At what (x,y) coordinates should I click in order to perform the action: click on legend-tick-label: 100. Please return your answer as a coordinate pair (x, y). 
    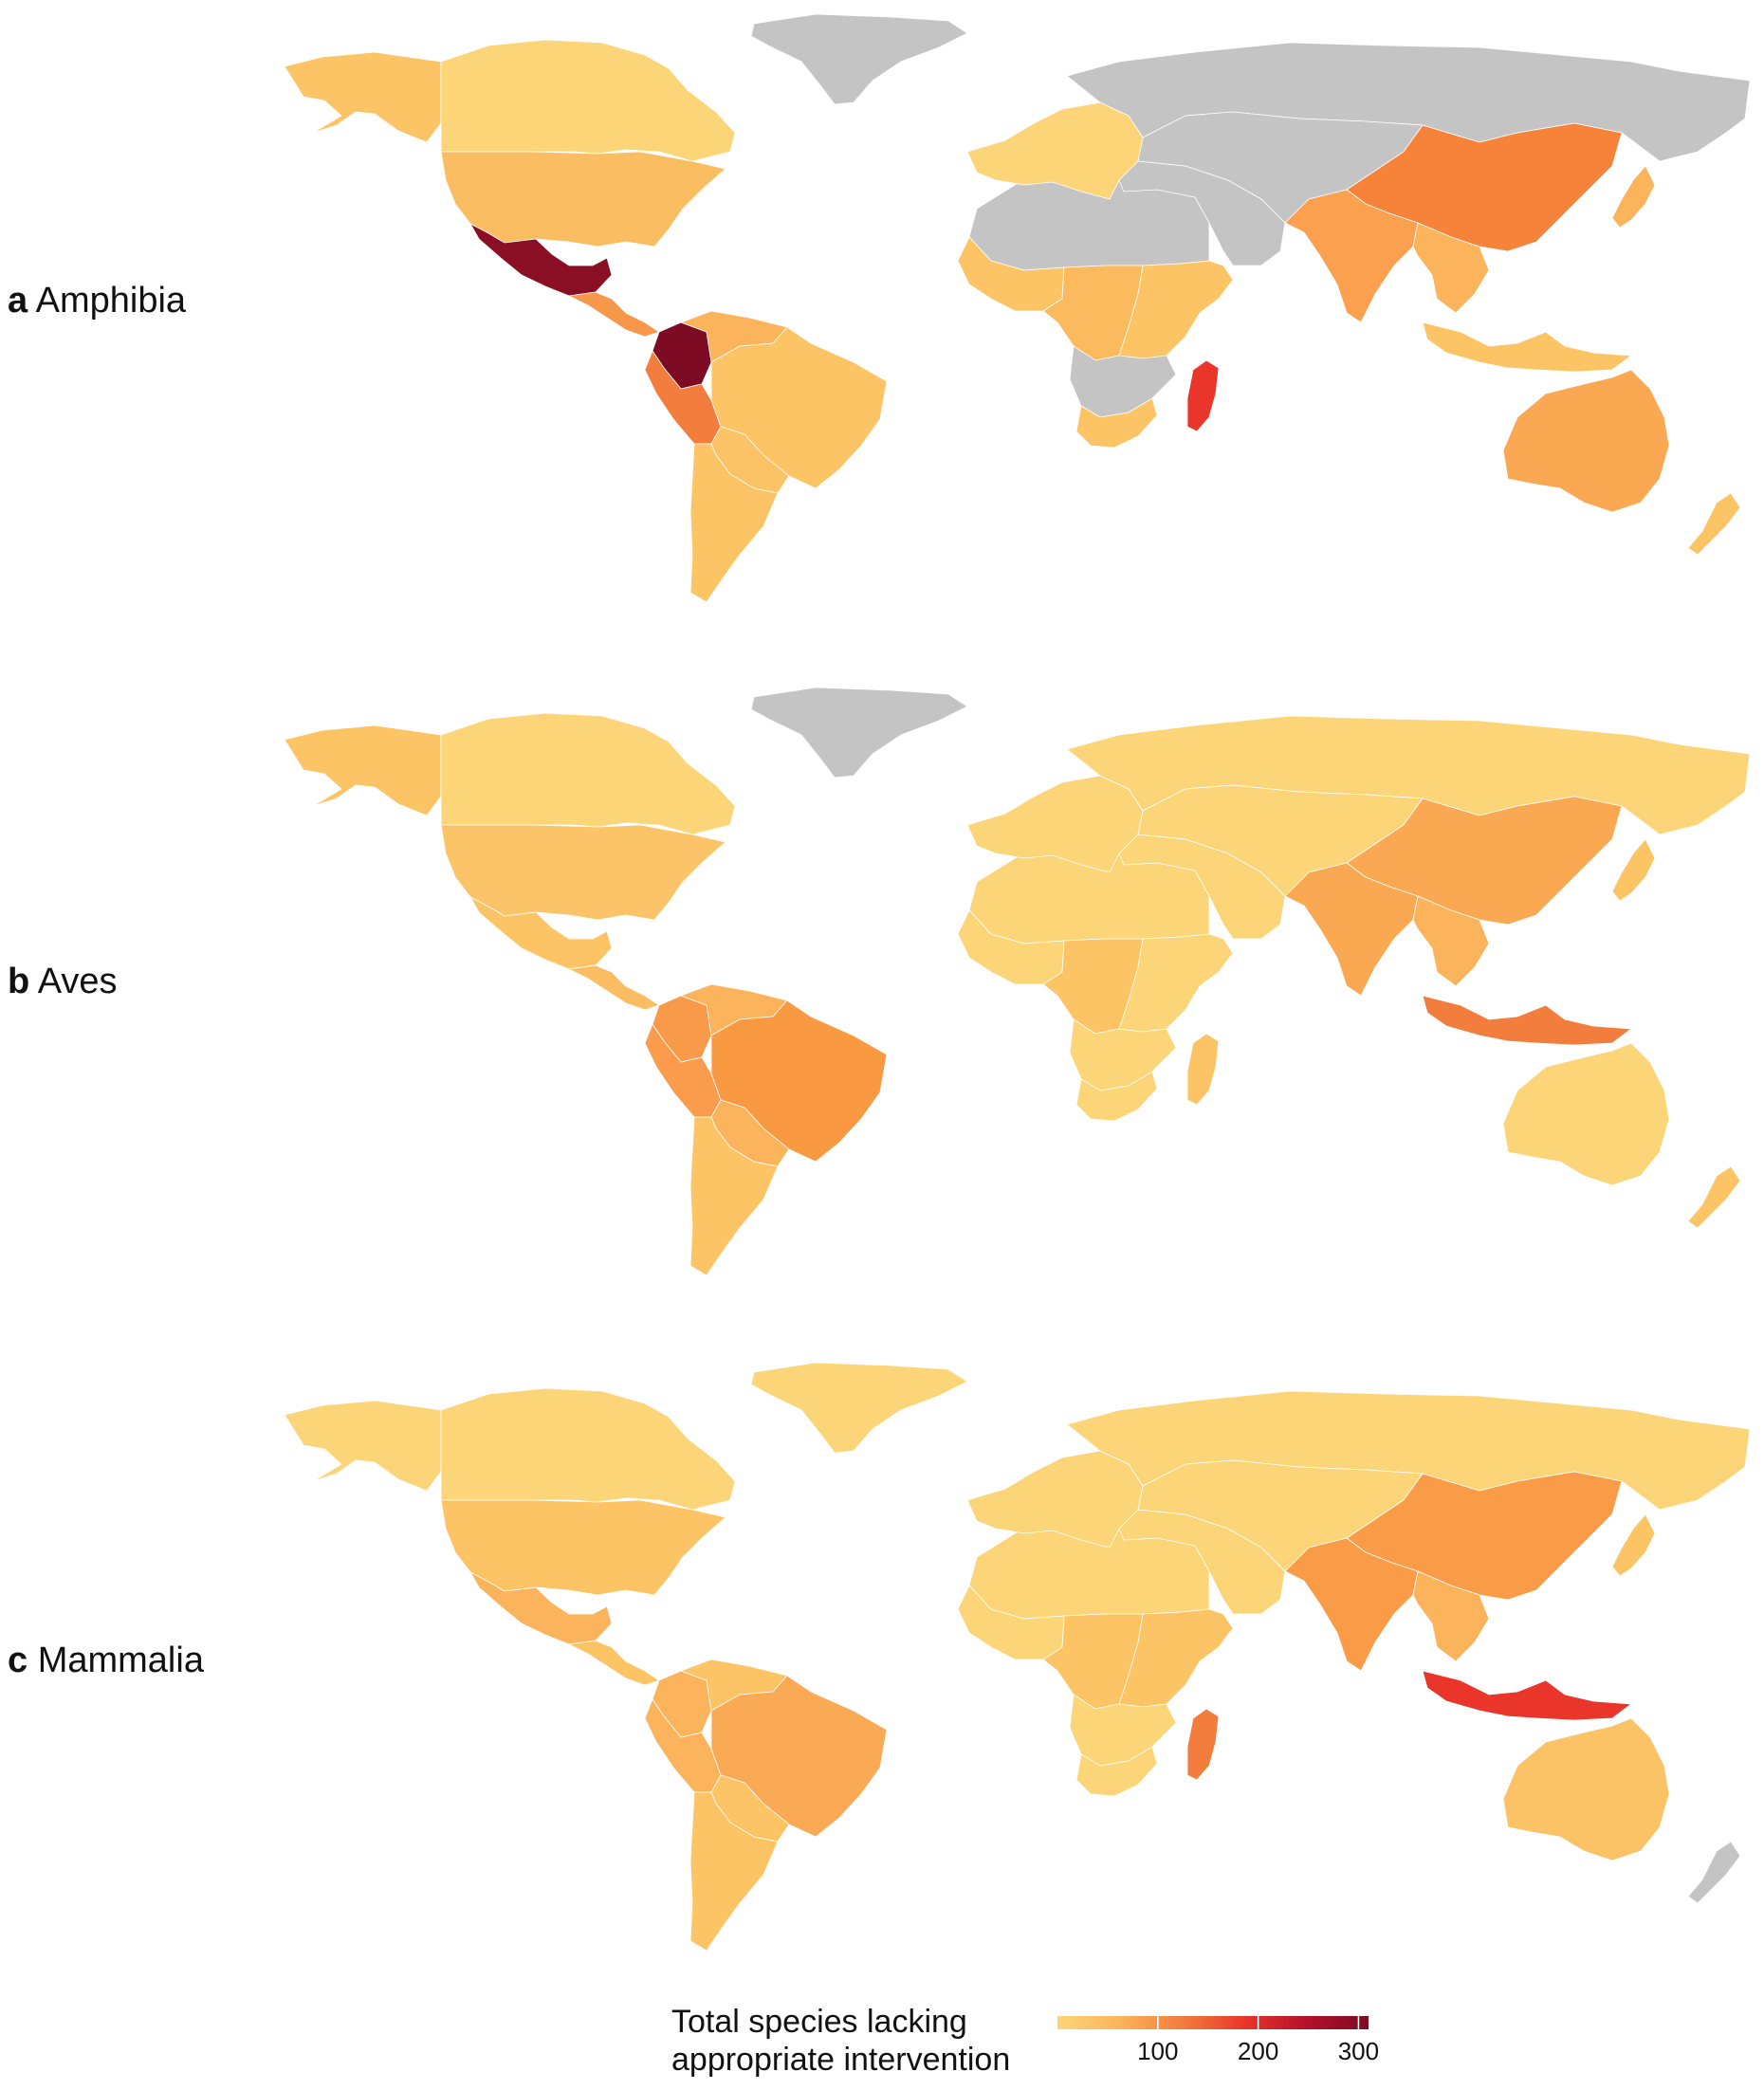
    Looking at the image, I should click on (1158, 2051).